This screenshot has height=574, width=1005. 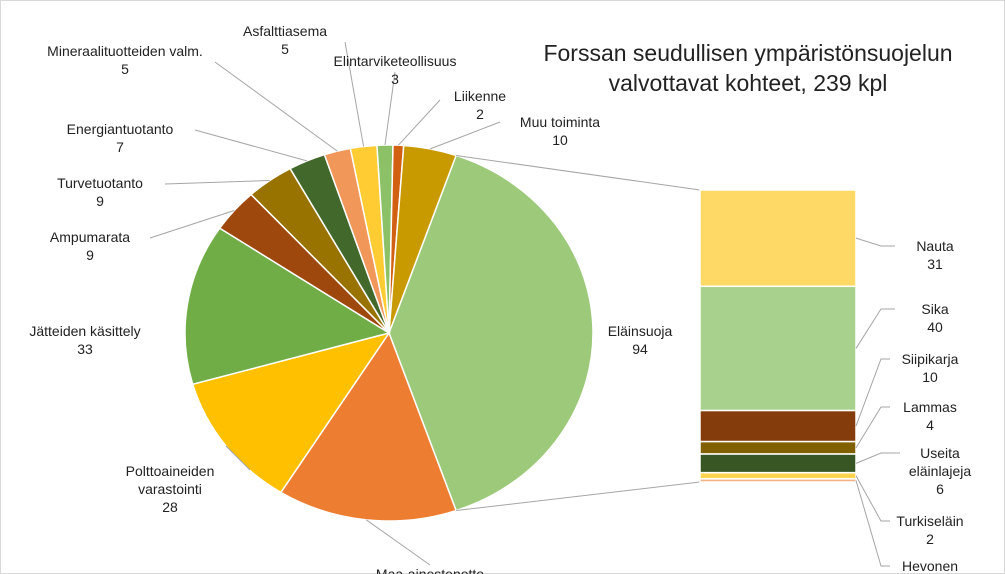 I want to click on label-name: Eläinsuoja, so click(x=640, y=331).